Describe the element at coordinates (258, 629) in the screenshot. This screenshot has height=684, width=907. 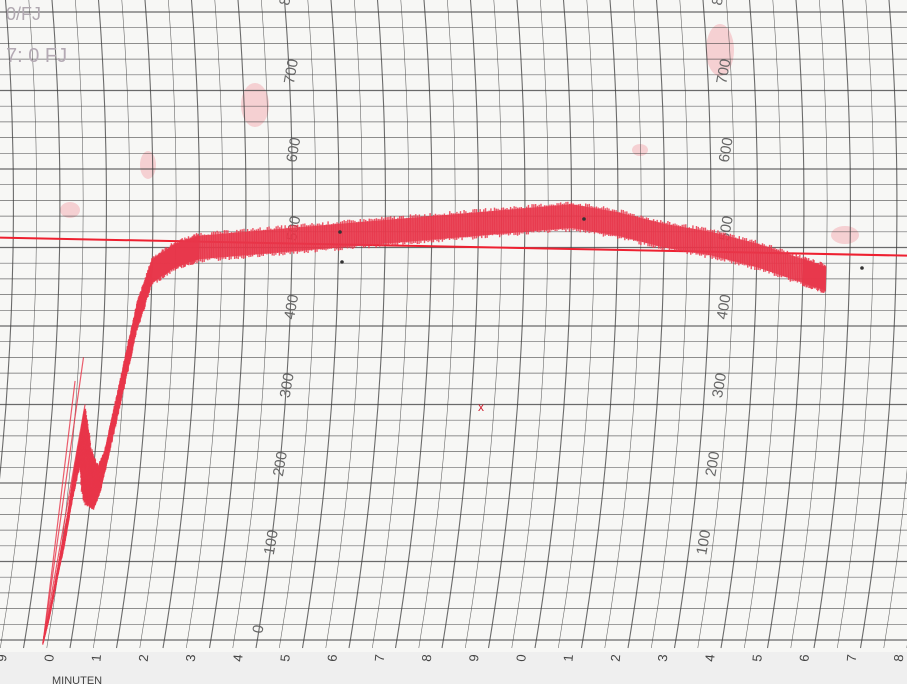
I see `left-scale-label-0: 0` at that location.